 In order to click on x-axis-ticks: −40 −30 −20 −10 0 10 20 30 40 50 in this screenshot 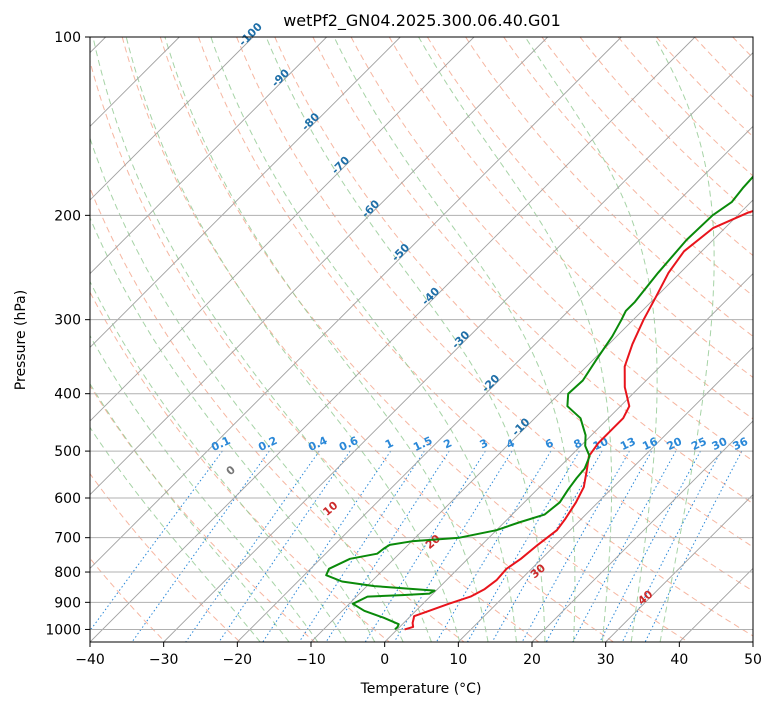, I will do `click(418, 655)`.